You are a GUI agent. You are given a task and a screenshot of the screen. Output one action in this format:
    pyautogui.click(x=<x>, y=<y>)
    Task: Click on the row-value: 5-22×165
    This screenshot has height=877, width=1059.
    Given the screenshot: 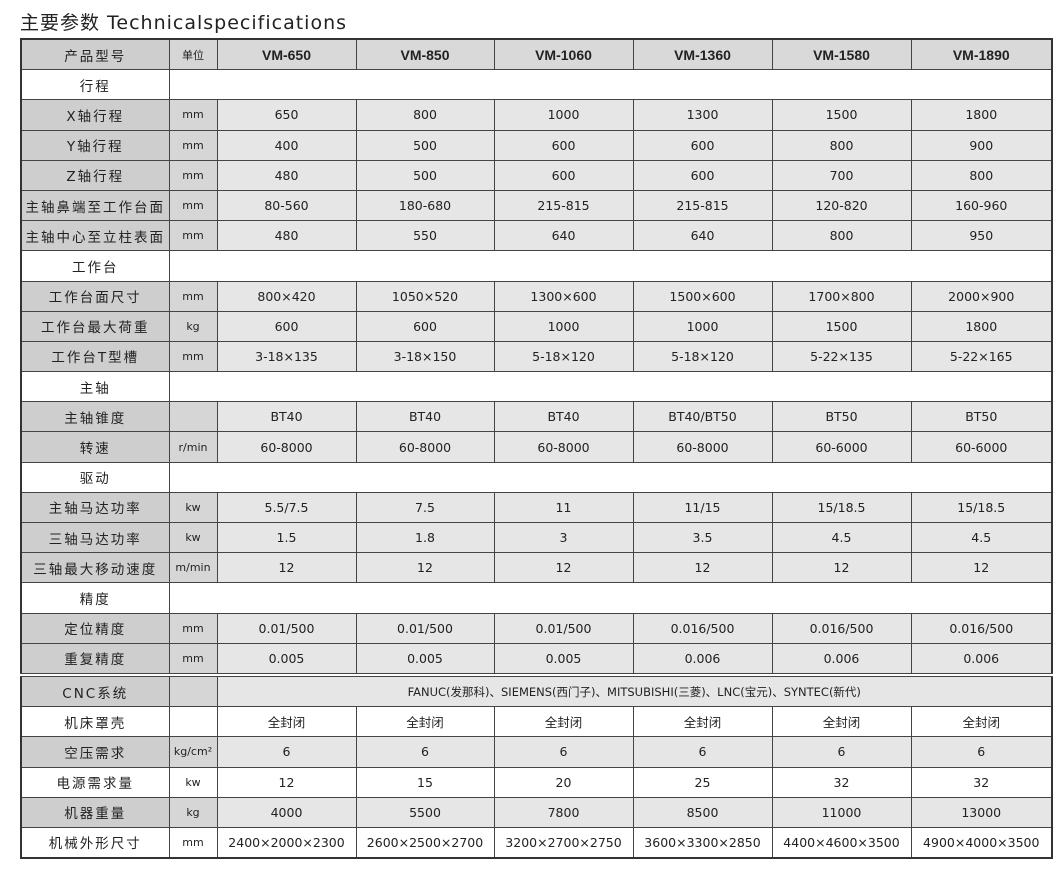 What is the action you would take?
    pyautogui.click(x=981, y=356)
    